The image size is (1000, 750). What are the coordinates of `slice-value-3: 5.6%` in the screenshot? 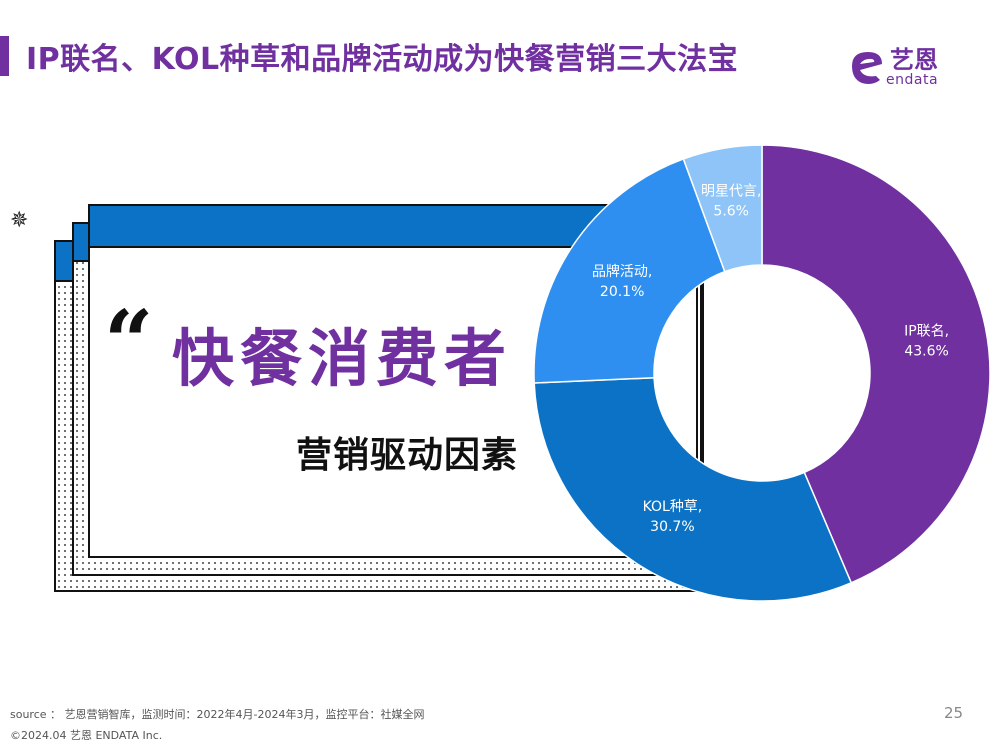 It's located at (731, 212).